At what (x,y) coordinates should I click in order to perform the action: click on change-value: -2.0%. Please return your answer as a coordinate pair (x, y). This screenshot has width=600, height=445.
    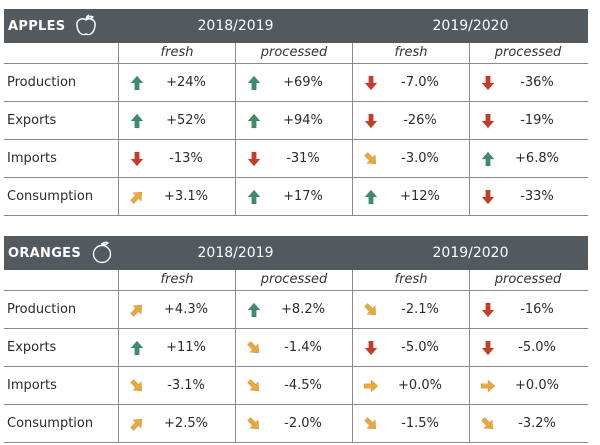
    Looking at the image, I should click on (303, 423).